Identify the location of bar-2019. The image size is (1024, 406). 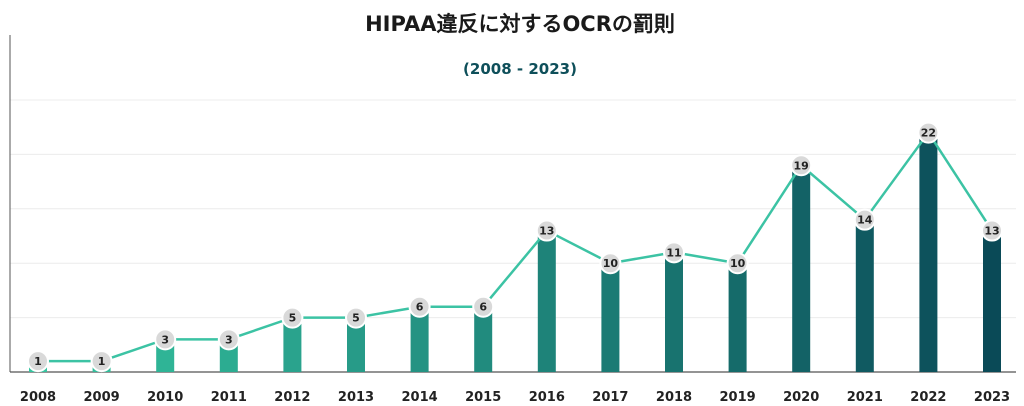
(737, 317).